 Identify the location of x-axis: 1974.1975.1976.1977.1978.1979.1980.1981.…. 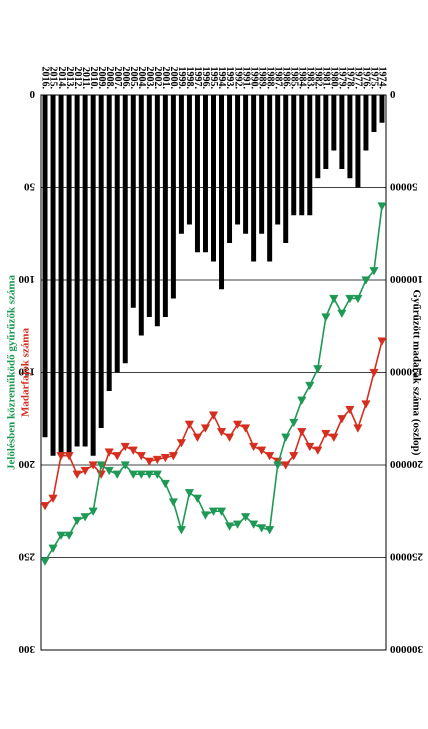
(214, 78).